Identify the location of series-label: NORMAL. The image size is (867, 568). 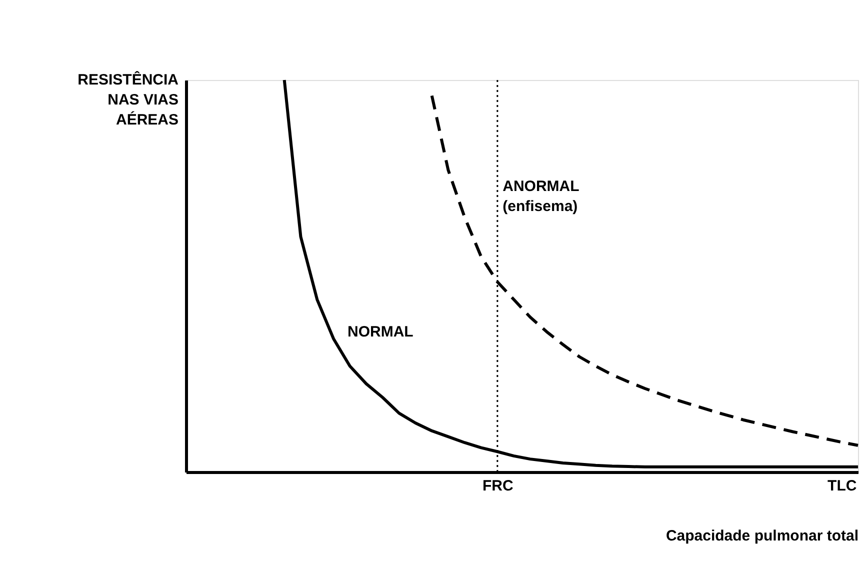
(381, 332).